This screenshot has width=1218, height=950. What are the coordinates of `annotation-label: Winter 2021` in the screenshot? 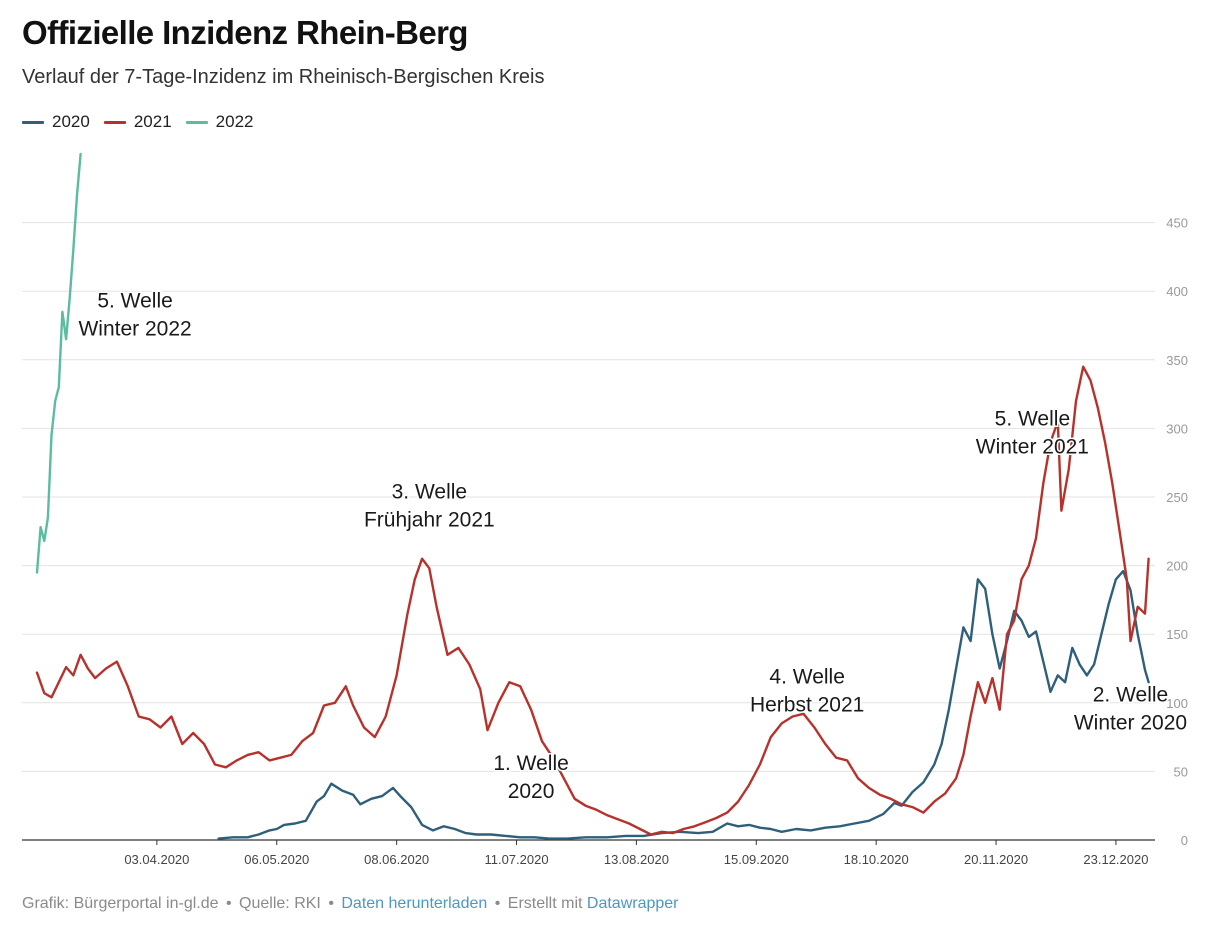 It's located at (1032, 447).